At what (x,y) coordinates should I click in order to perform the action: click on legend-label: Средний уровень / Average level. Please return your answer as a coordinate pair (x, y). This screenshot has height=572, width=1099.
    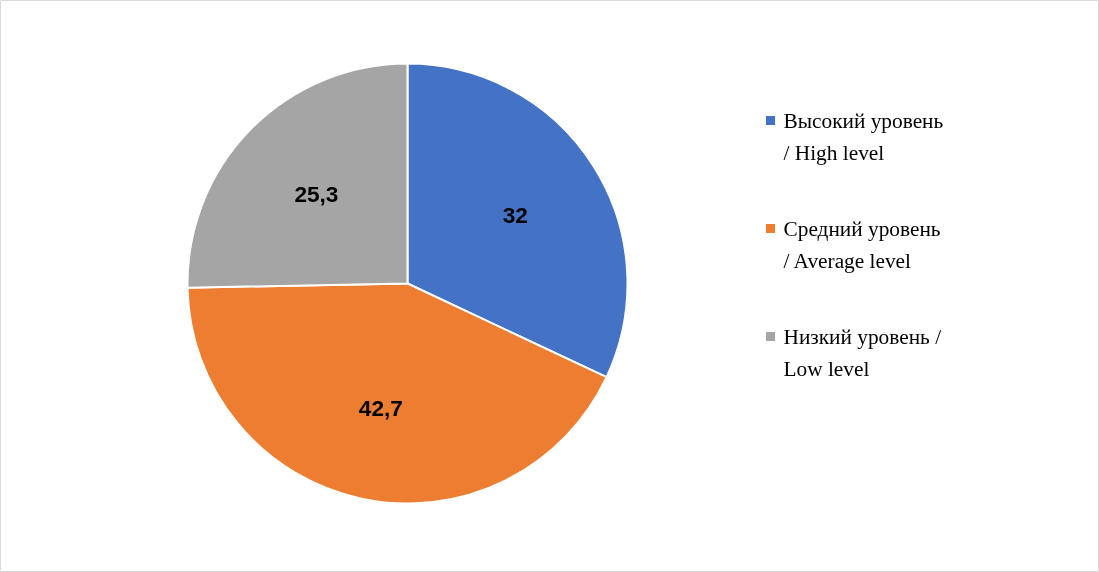
    Looking at the image, I should click on (862, 244).